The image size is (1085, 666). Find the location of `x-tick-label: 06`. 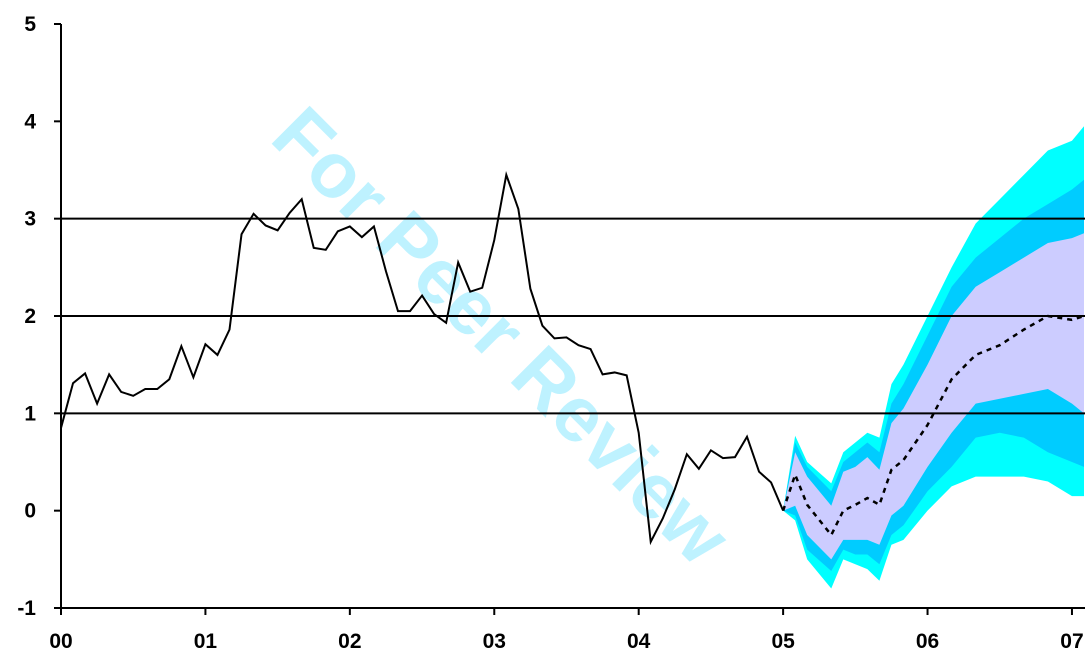

x-tick-label: 06 is located at coordinates (927, 641).